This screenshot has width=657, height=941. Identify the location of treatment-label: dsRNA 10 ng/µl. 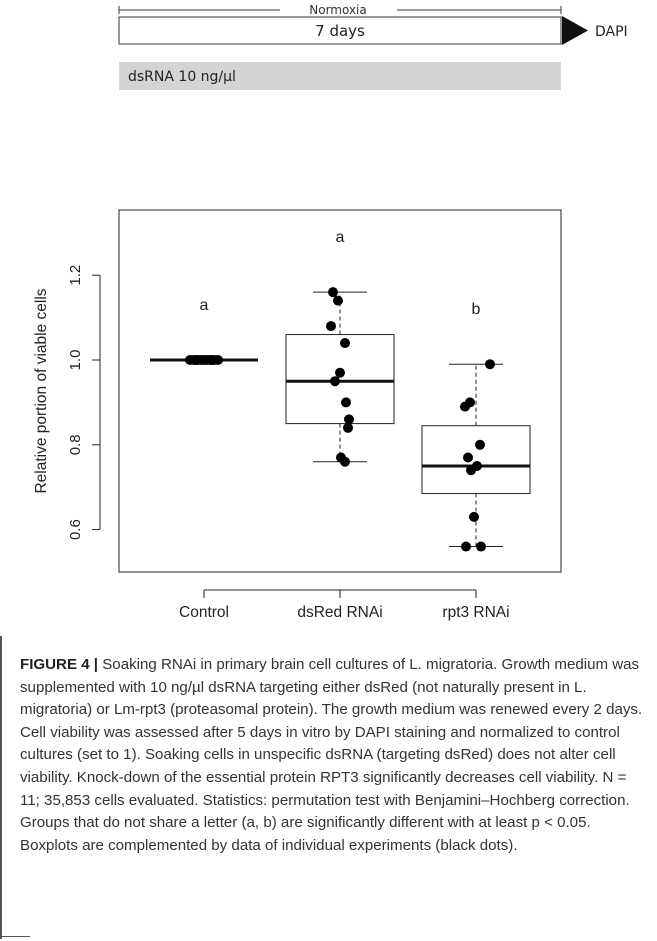
(182, 77).